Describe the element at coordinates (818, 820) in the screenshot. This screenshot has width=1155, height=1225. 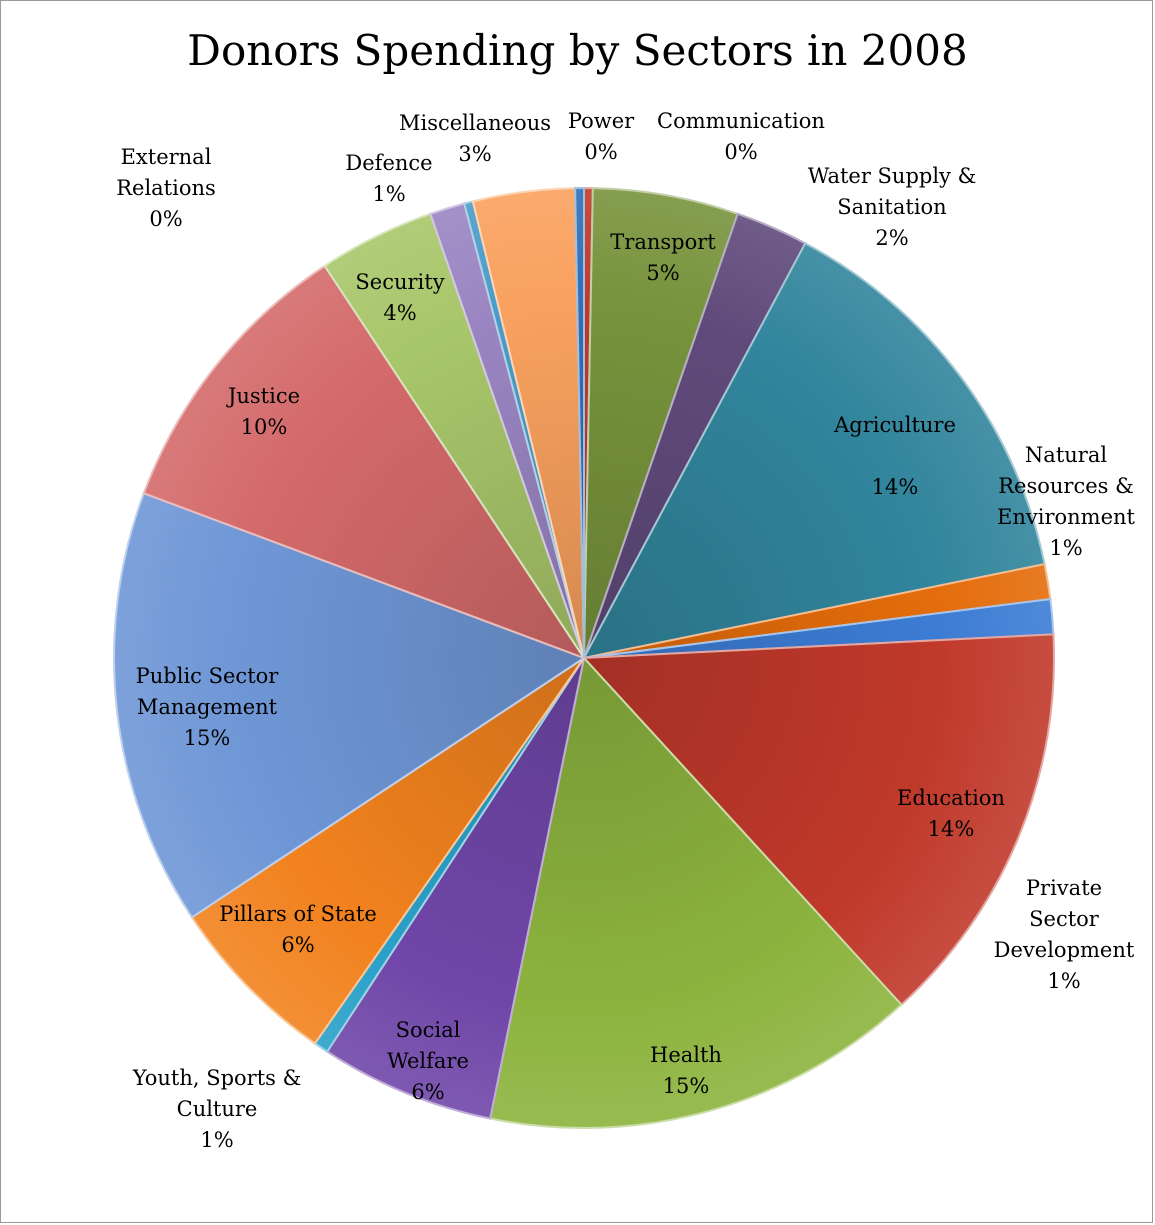
I see `pie-slice-education` at that location.